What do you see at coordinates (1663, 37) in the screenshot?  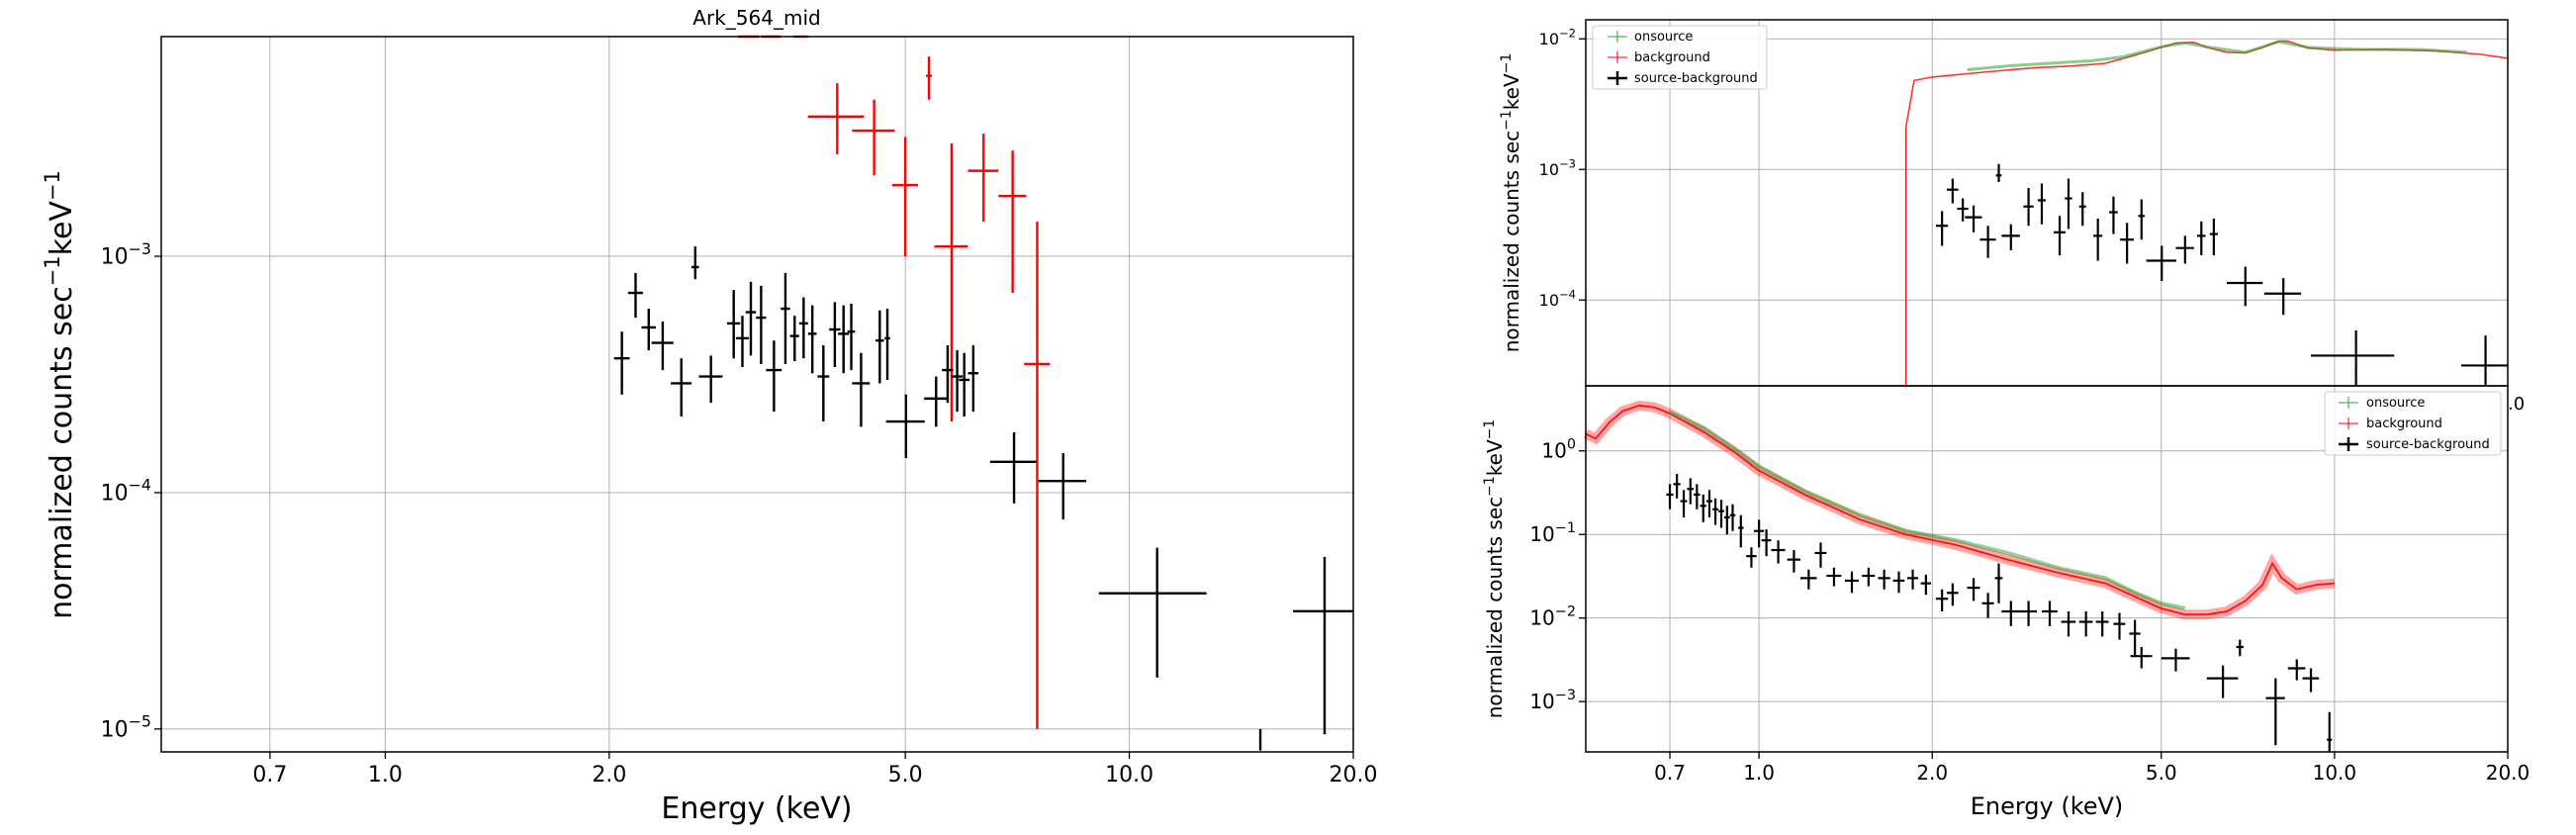 I see `legend-onsource-label: onsource` at bounding box center [1663, 37].